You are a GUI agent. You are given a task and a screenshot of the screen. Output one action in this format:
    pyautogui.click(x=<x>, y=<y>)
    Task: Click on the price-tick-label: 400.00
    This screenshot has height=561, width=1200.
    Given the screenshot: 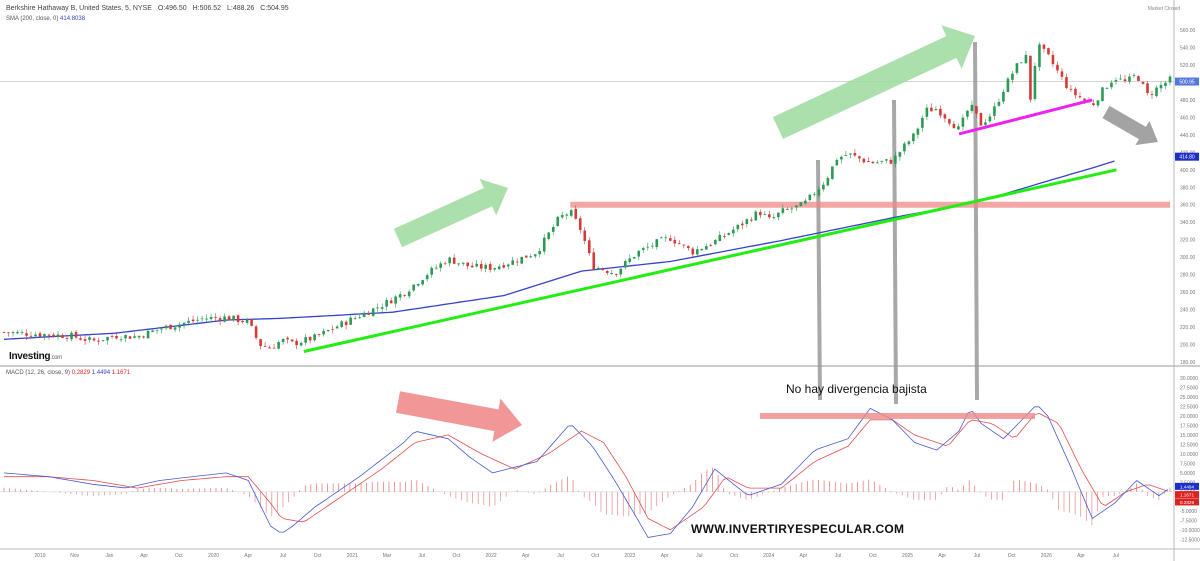 What is the action you would take?
    pyautogui.click(x=1188, y=171)
    